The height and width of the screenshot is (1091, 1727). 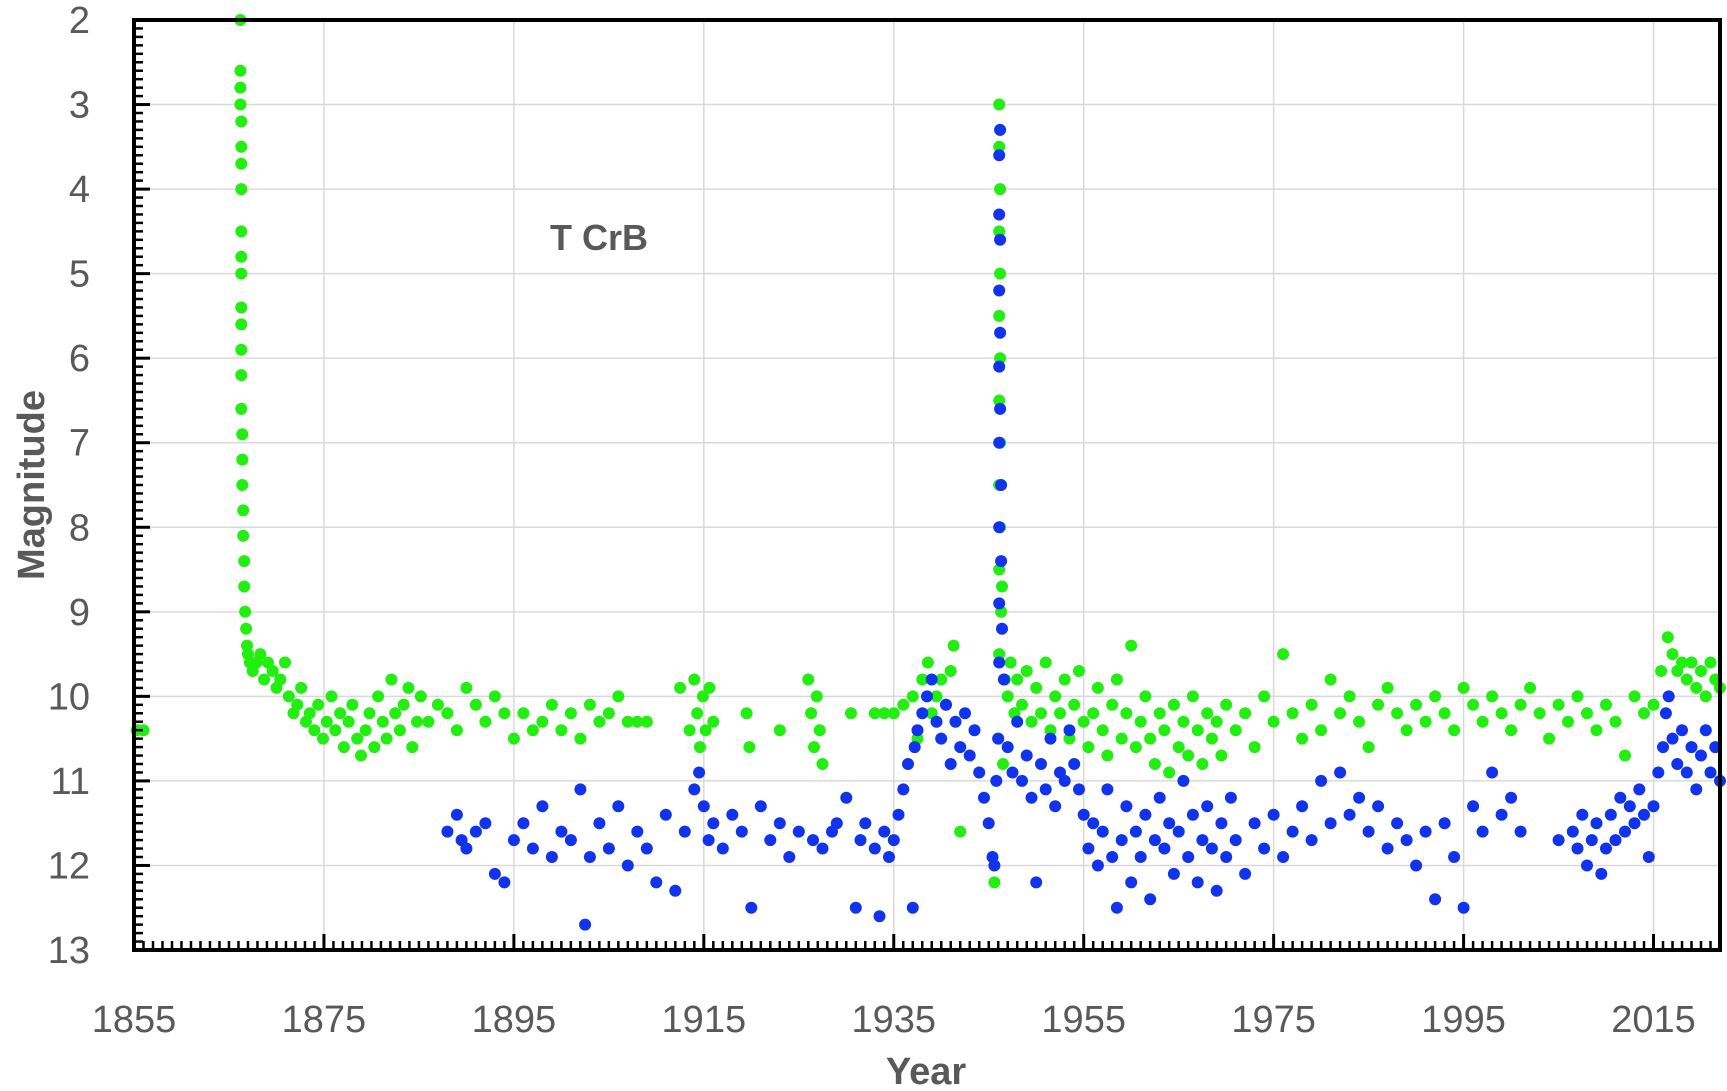 What do you see at coordinates (79, 106) in the screenshot?
I see `y-tick-label: 3` at bounding box center [79, 106].